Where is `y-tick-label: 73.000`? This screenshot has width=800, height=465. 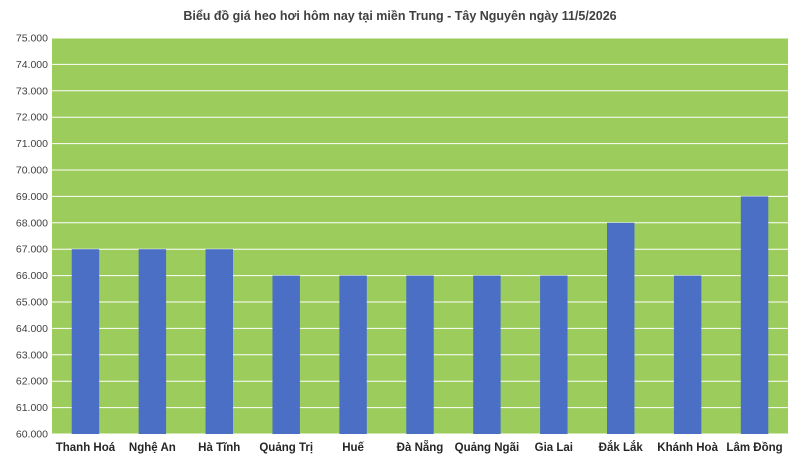
y-tick-label: 73.000 is located at coordinates (32, 91).